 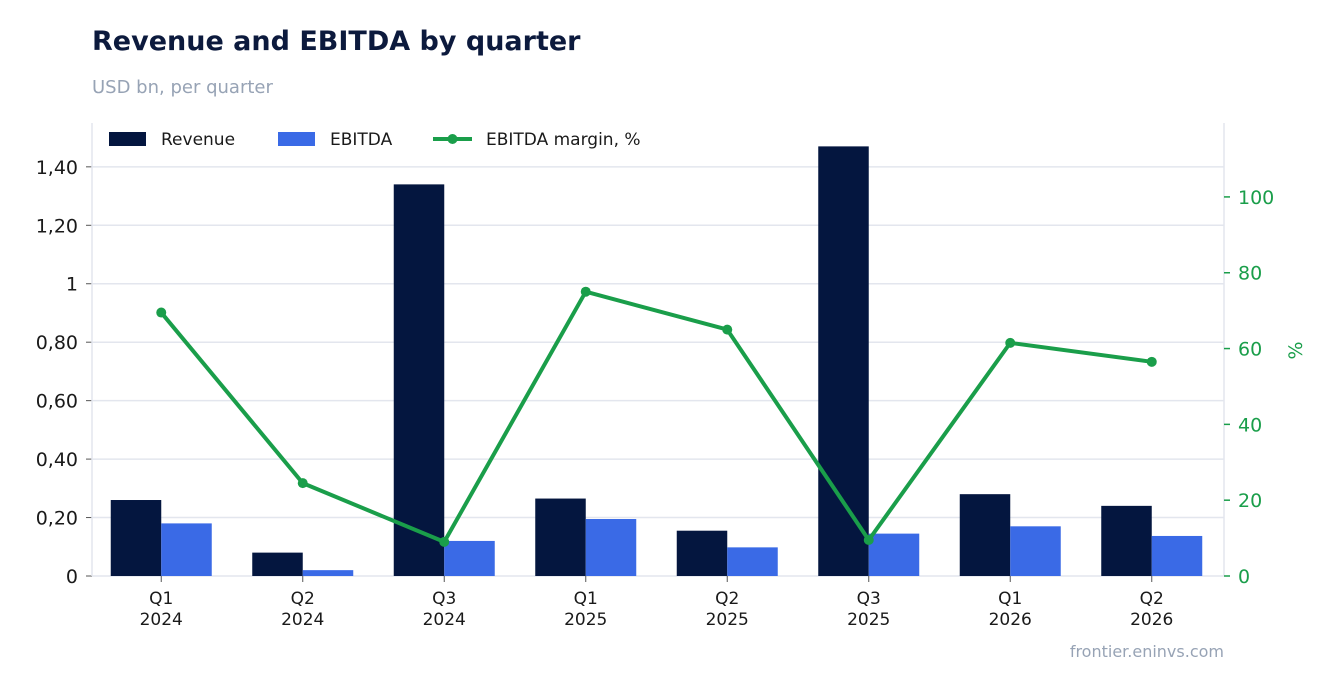 What do you see at coordinates (72, 577) in the screenshot?
I see `y-left-tick-label: 0` at bounding box center [72, 577].